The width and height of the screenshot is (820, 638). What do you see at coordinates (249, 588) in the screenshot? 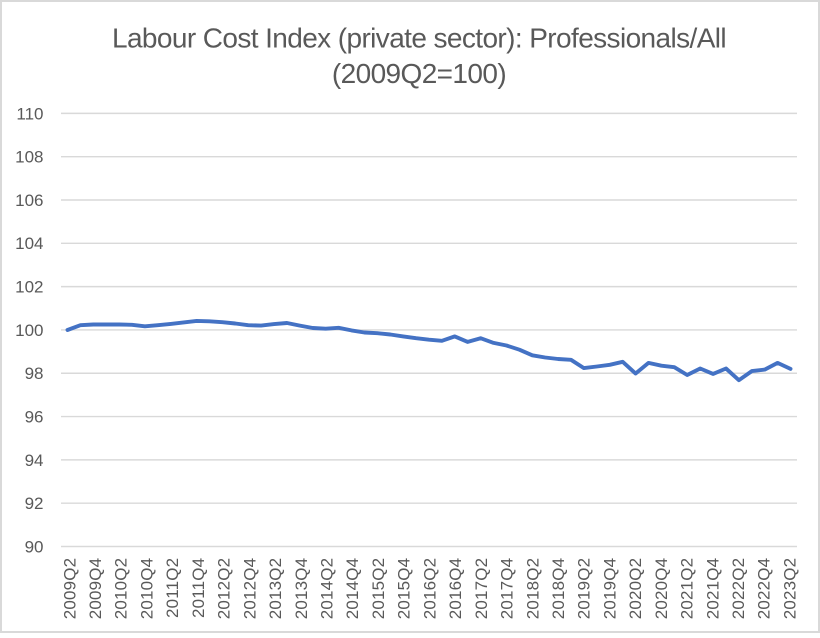
I see `svg-text: 2012Q4` at bounding box center [249, 588].